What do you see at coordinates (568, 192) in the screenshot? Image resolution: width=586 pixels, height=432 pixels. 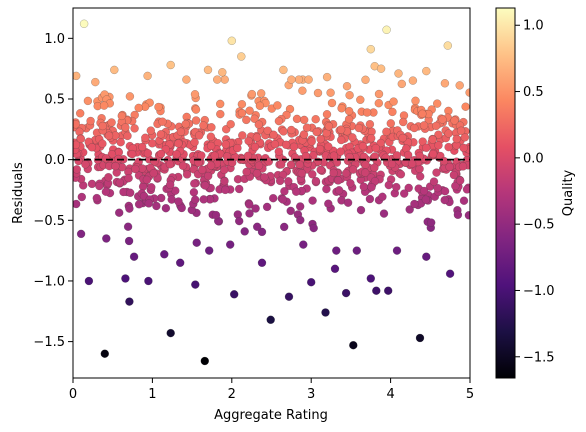 I see `colorbar-label: Quality` at bounding box center [568, 192].